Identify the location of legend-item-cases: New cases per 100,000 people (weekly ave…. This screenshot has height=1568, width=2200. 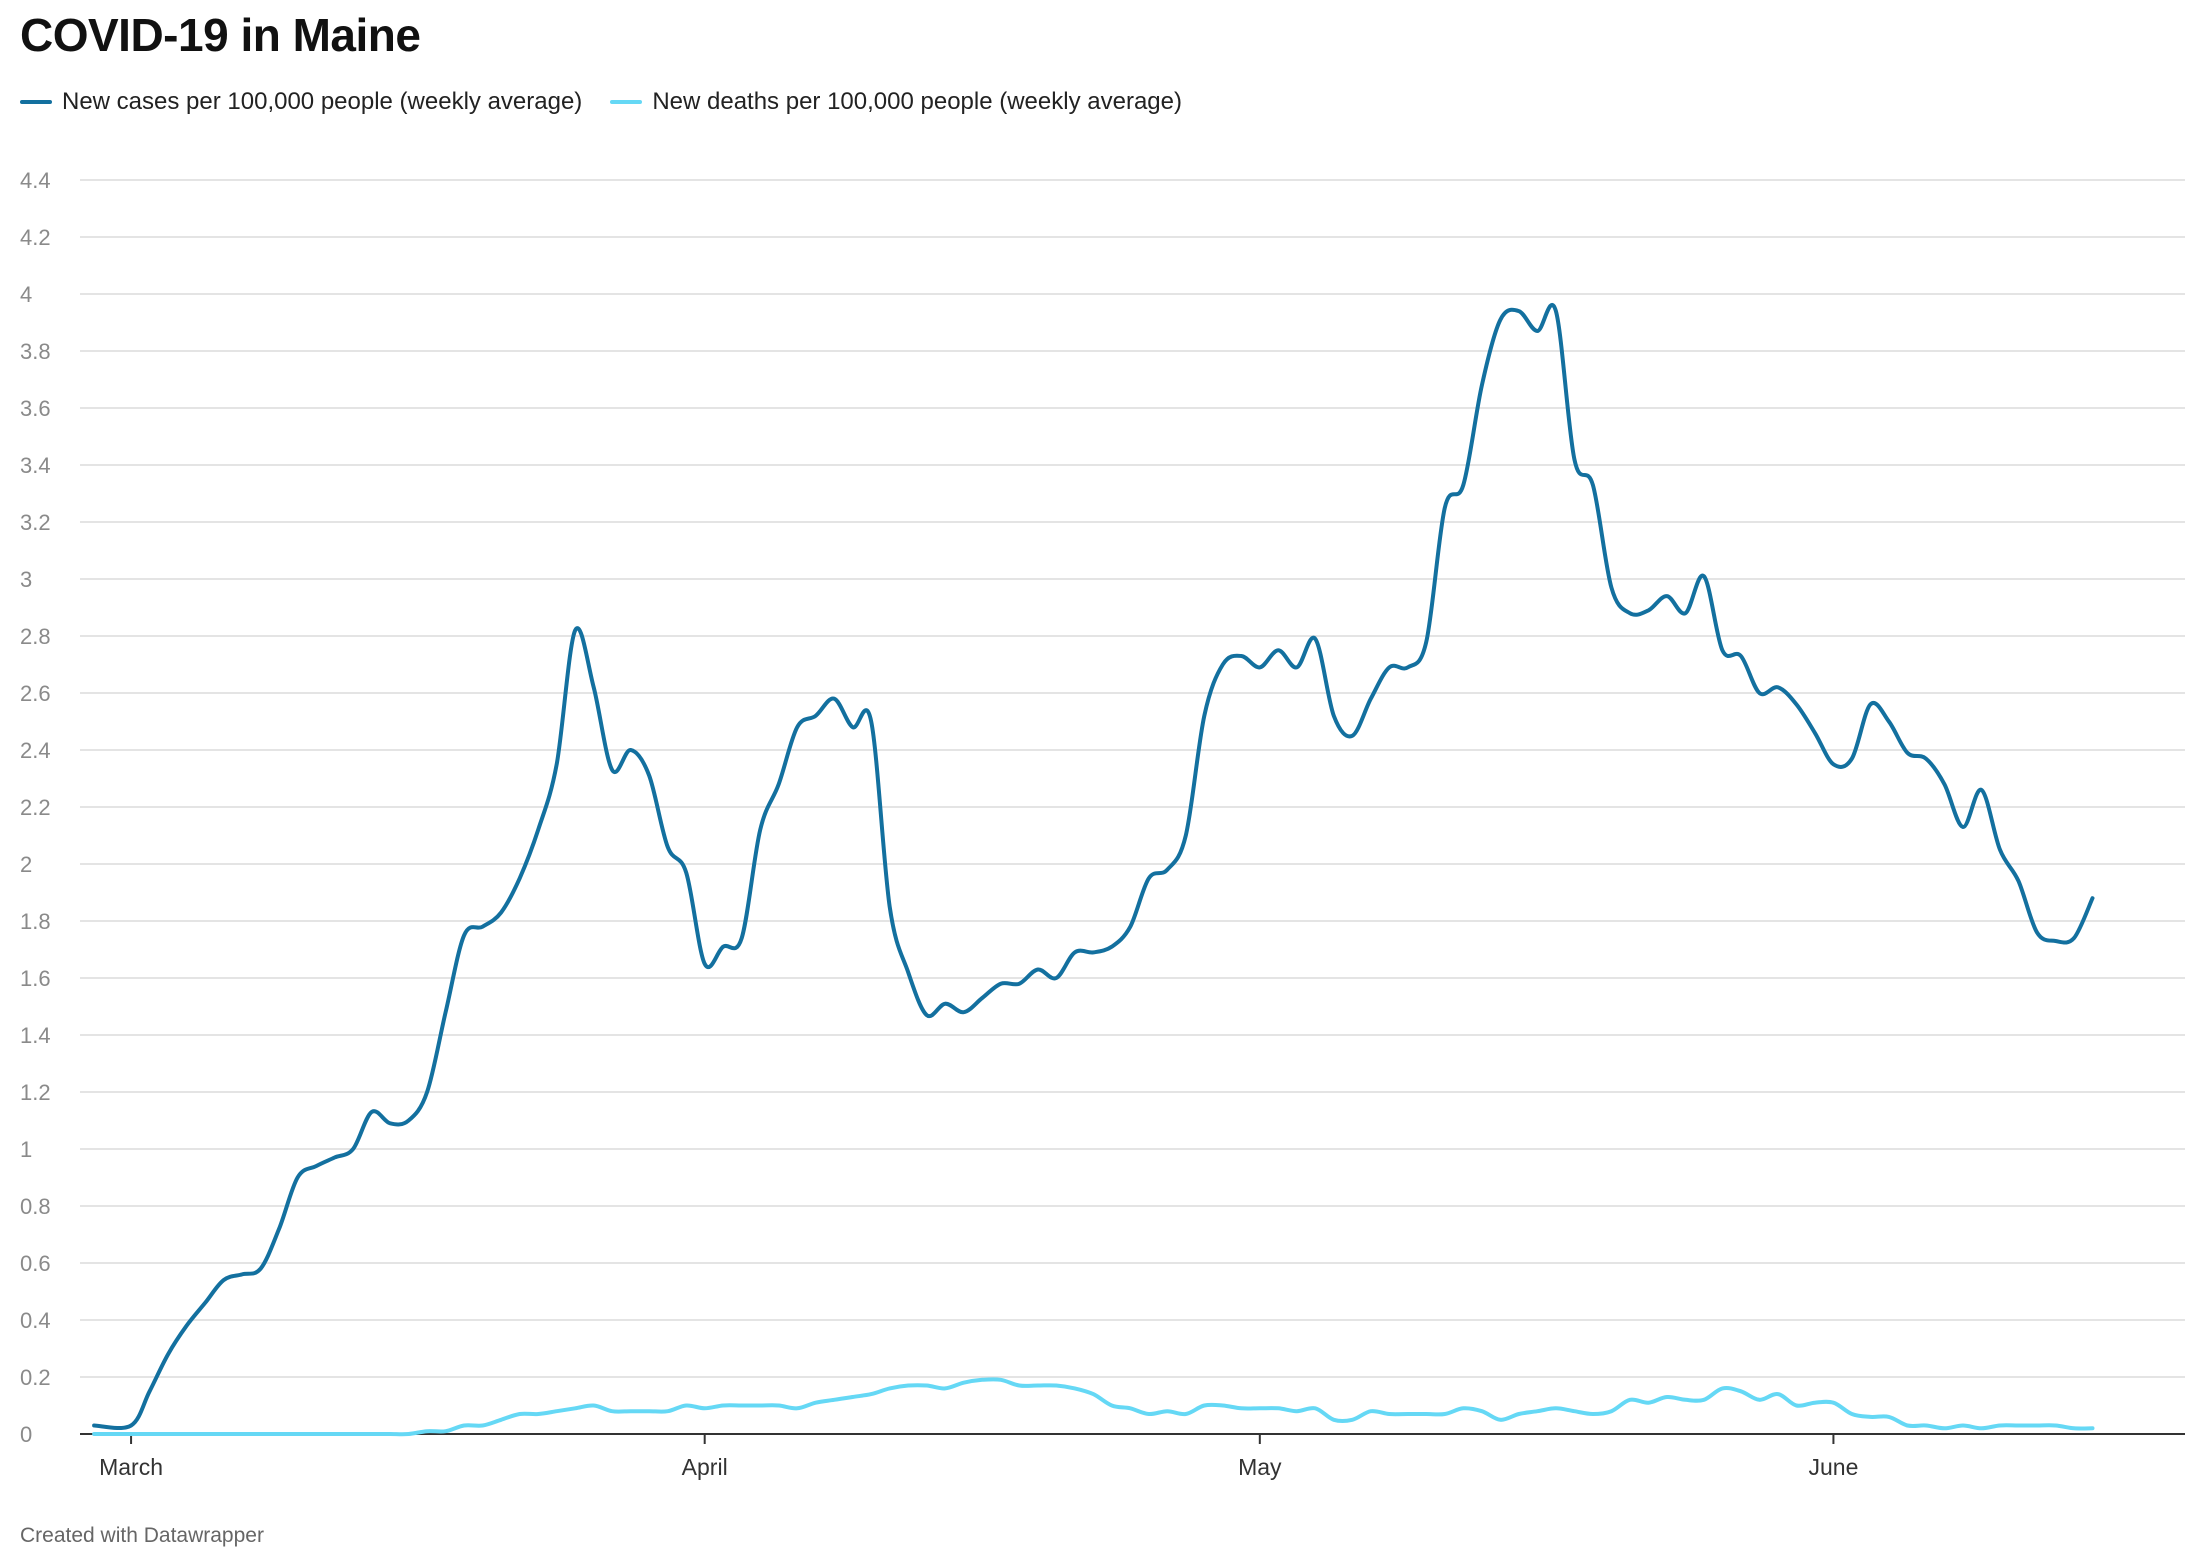
(301, 102).